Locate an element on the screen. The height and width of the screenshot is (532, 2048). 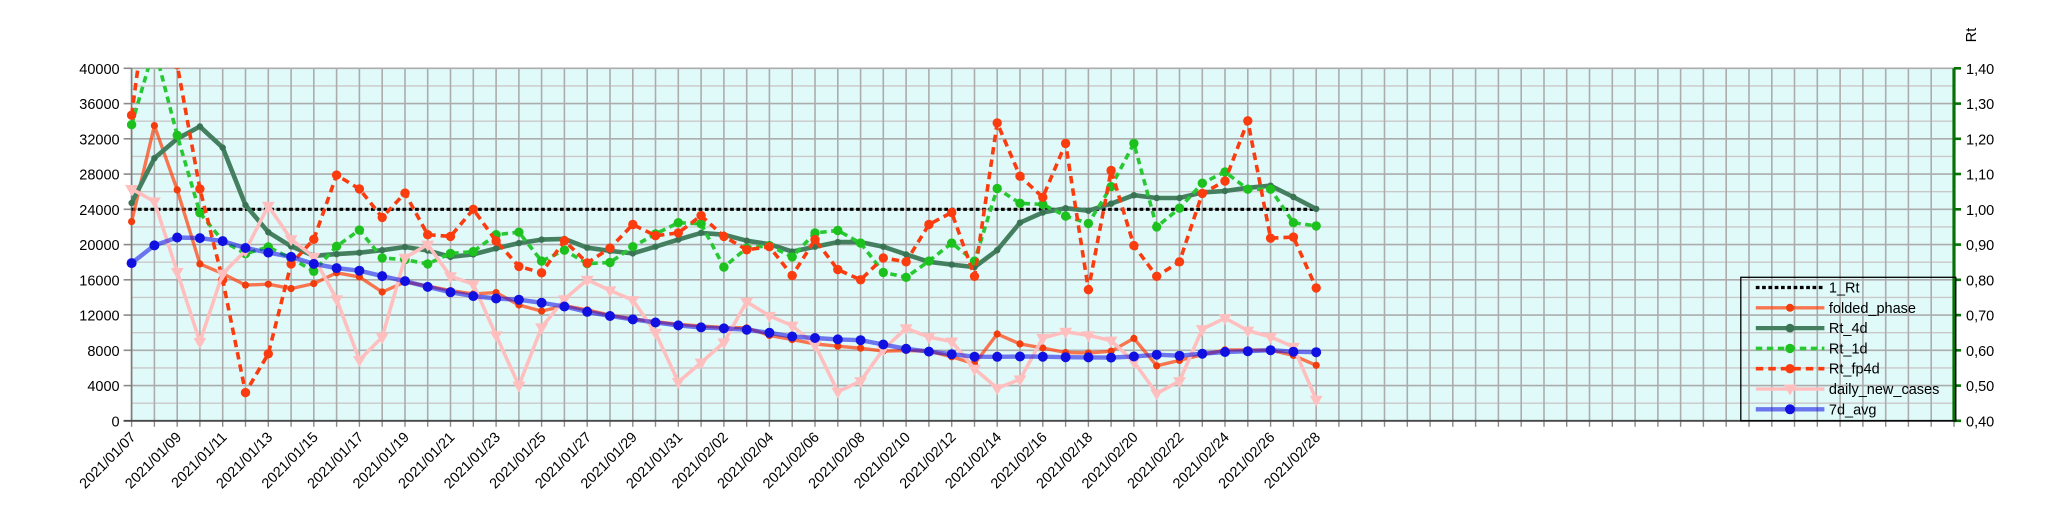
svg-text: 1,30 is located at coordinates (1980, 105).